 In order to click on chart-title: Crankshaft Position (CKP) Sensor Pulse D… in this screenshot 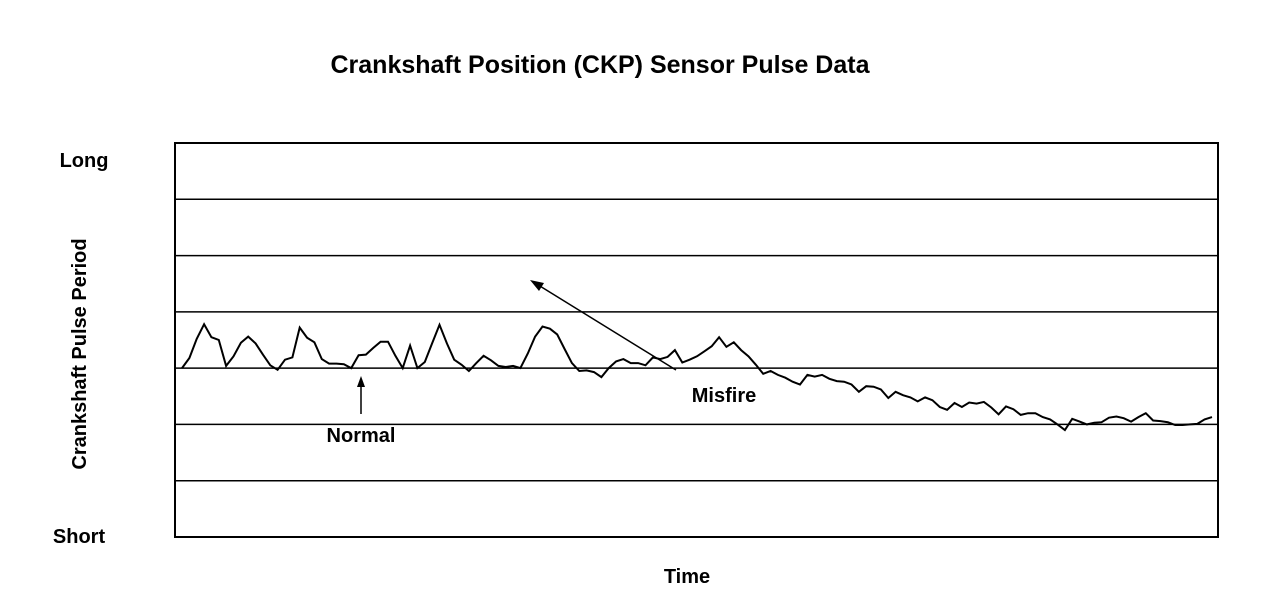, I will do `click(600, 65)`.